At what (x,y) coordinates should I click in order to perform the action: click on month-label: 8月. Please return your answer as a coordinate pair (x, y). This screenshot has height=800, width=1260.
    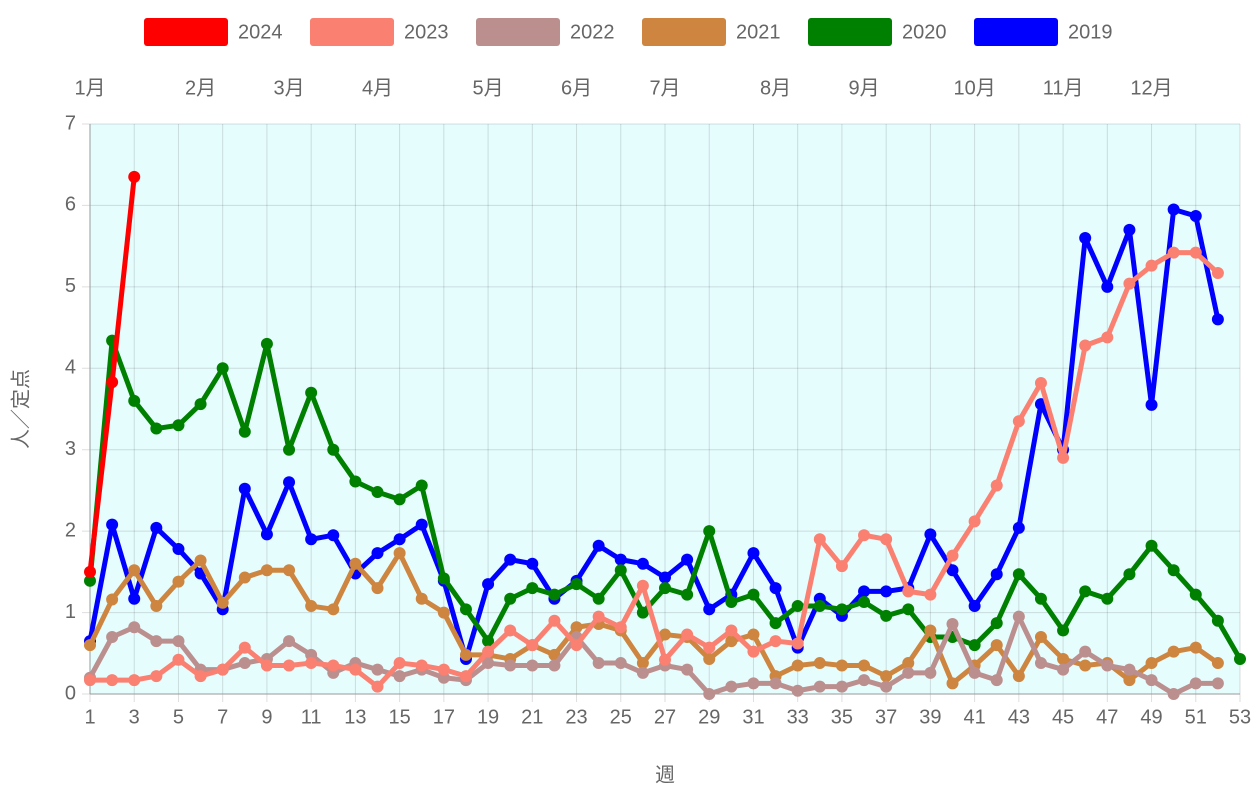
    Looking at the image, I should click on (775, 88).